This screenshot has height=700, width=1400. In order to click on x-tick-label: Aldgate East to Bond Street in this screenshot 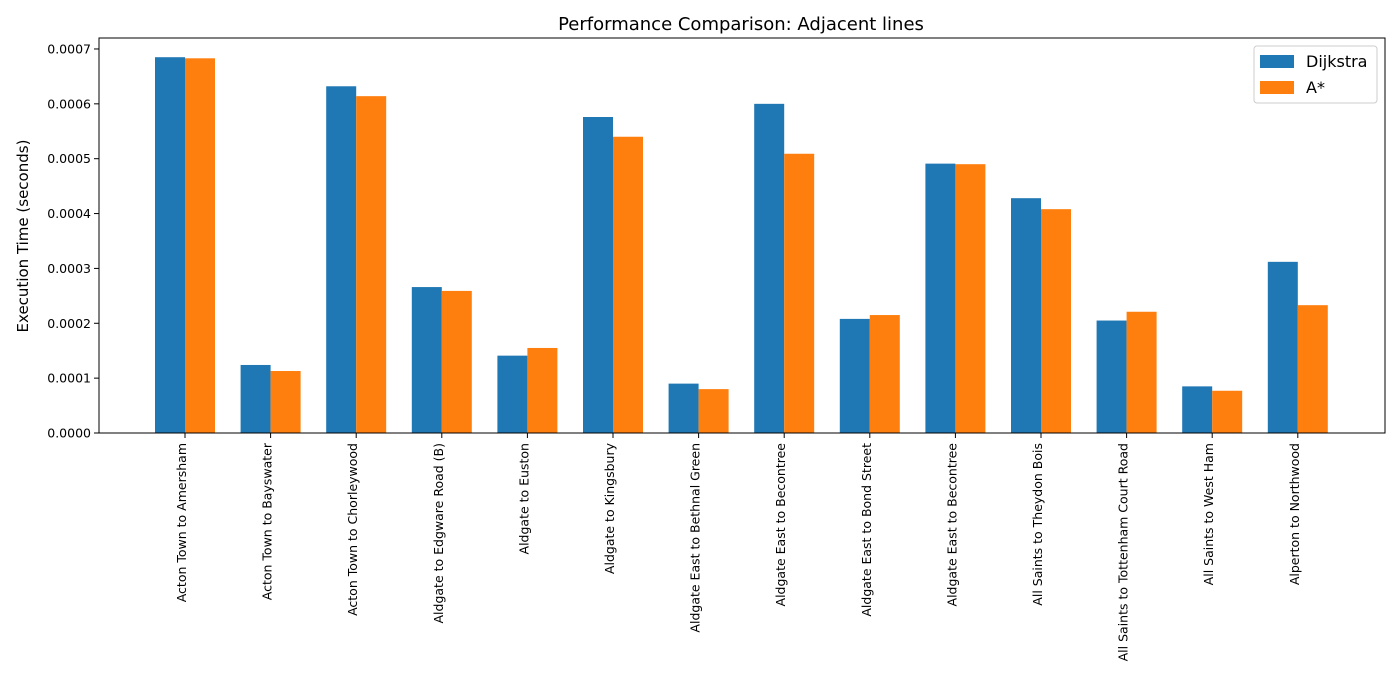, I will do `click(866, 530)`.